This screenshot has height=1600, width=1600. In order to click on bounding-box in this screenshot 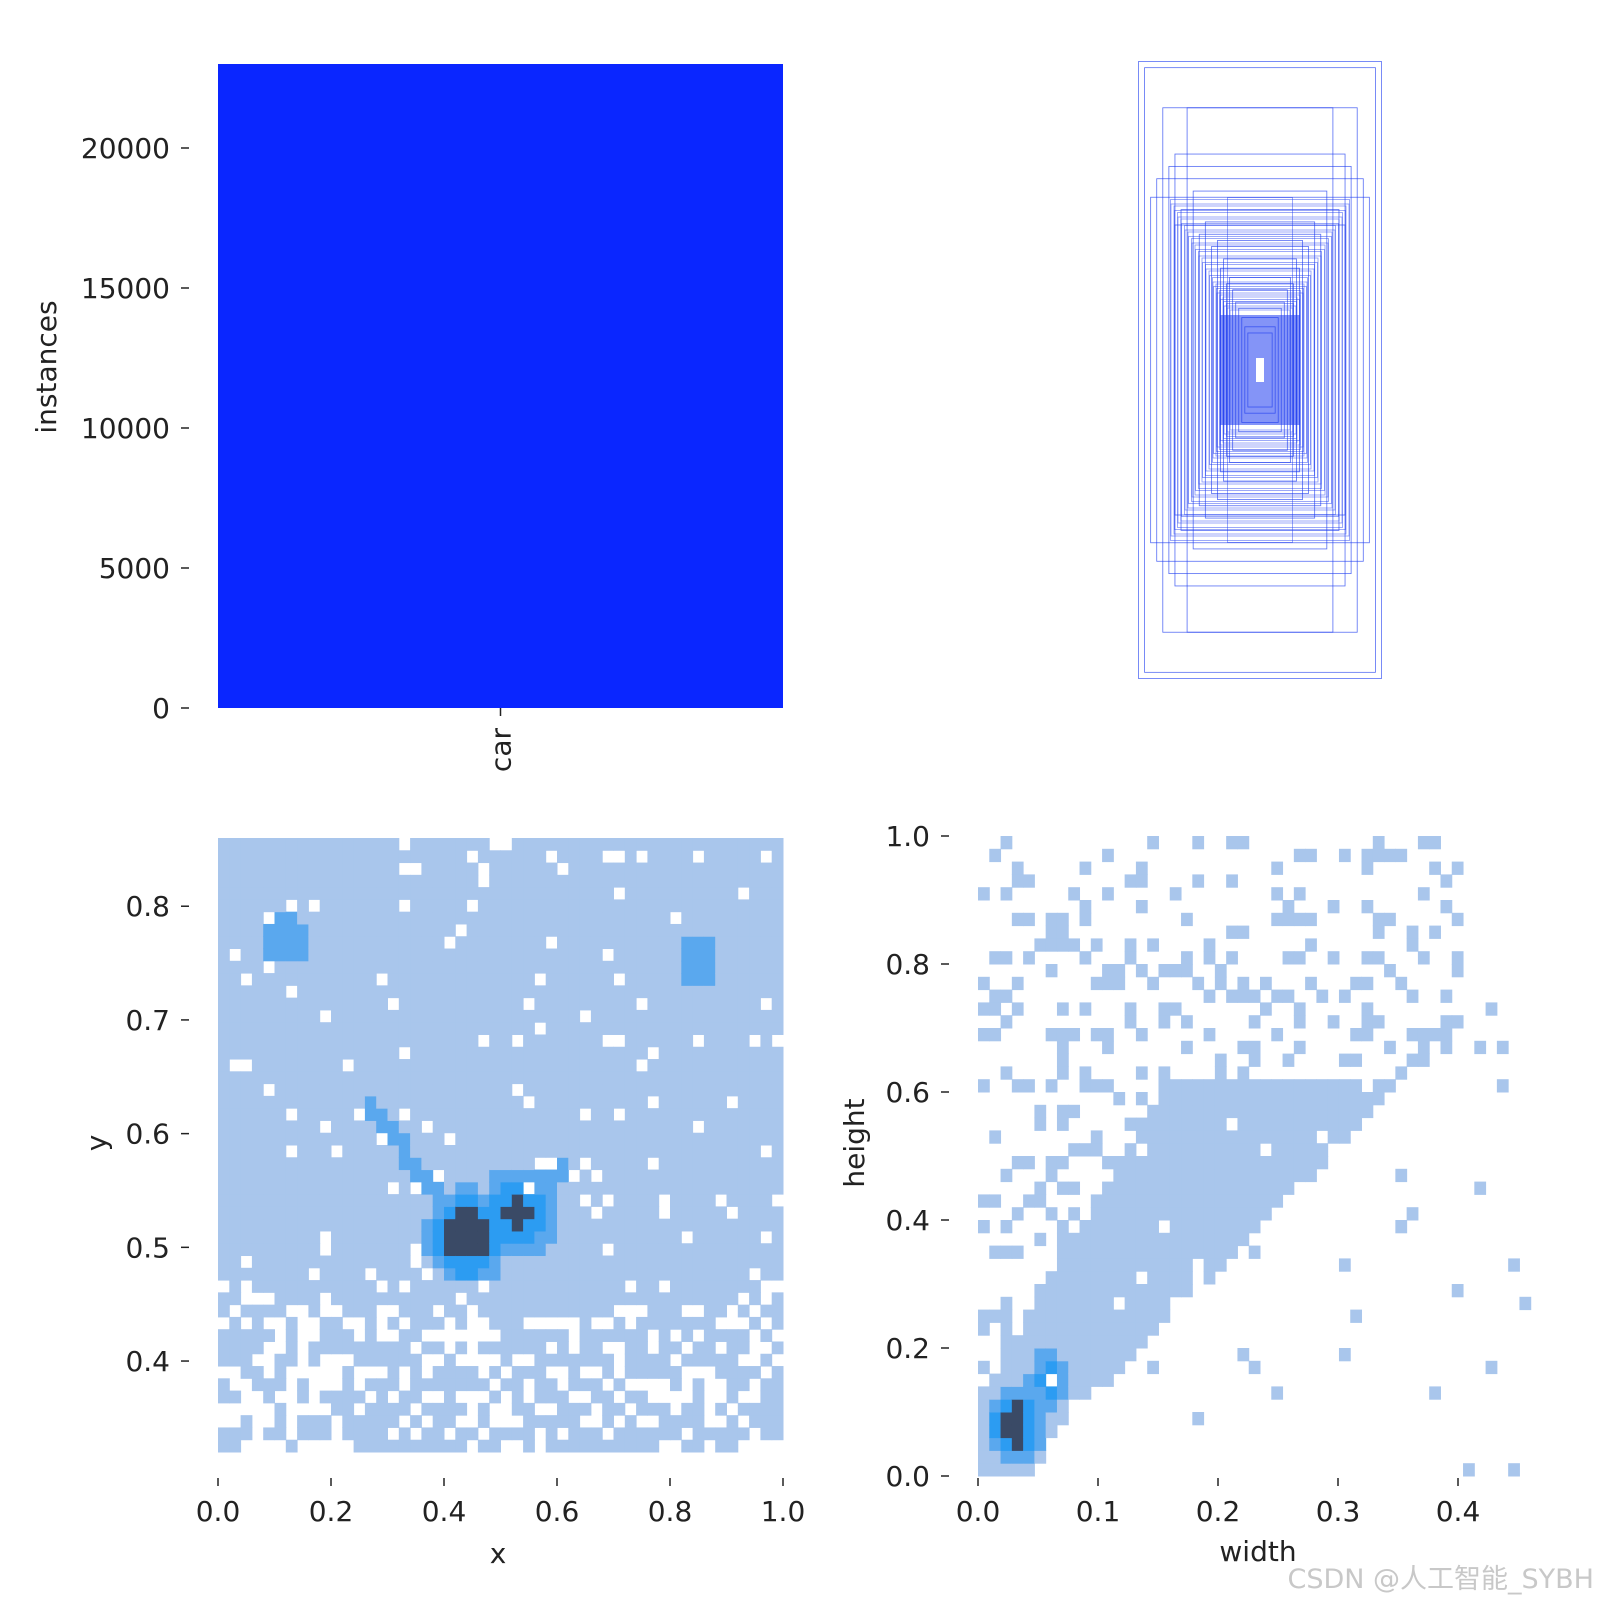, I will do `click(1260, 370)`.